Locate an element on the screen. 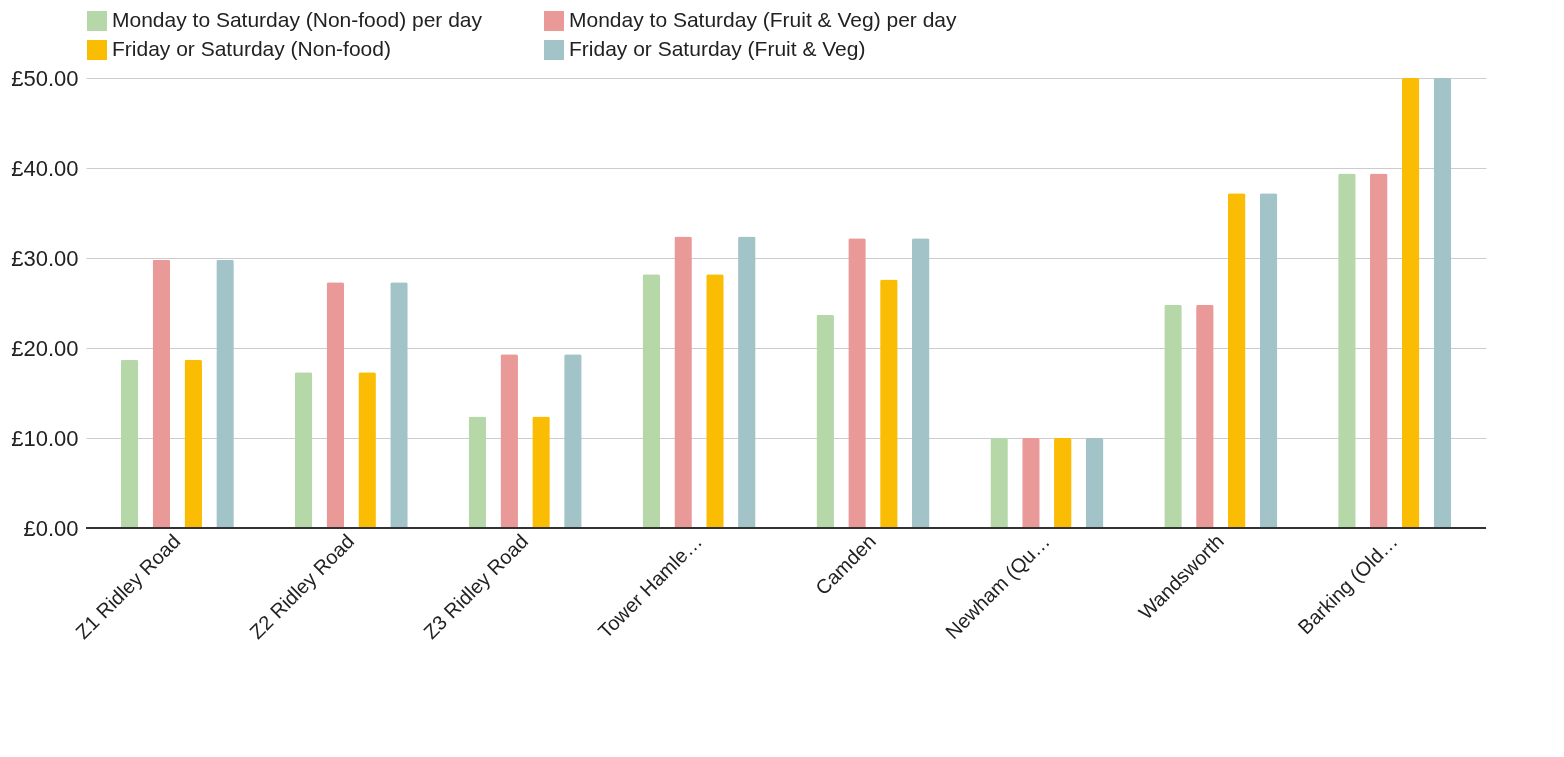 Image resolution: width=1564 pixels, height=757 pixels. y-tick-label: £40.00 is located at coordinates (45, 168).